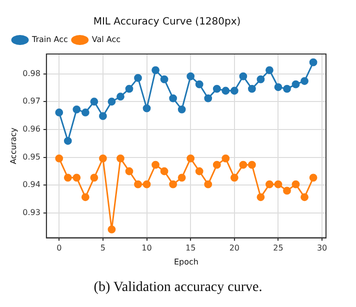 Image resolution: width=356 pixels, height=307 pixels. What do you see at coordinates (31, 213) in the screenshot?
I see `y-tick-label: 0.93` at bounding box center [31, 213].